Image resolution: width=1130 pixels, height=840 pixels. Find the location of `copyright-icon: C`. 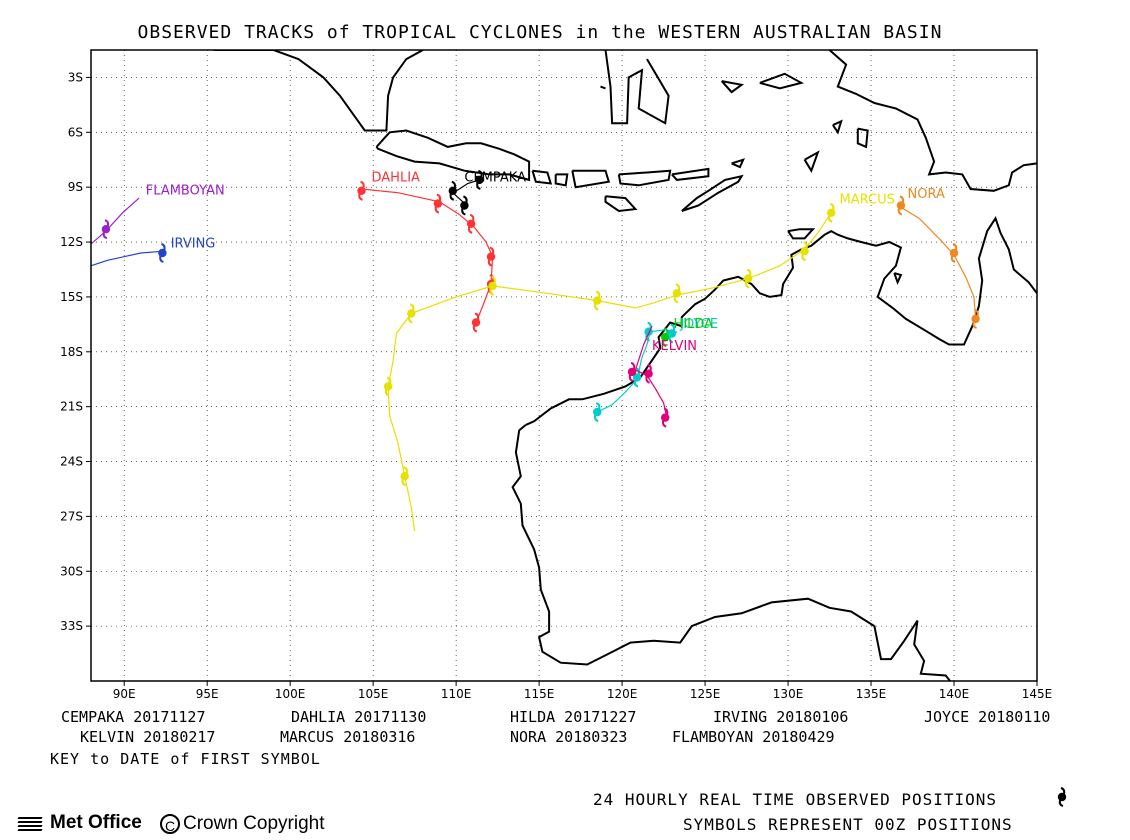

copyright-icon: C is located at coordinates (170, 824).